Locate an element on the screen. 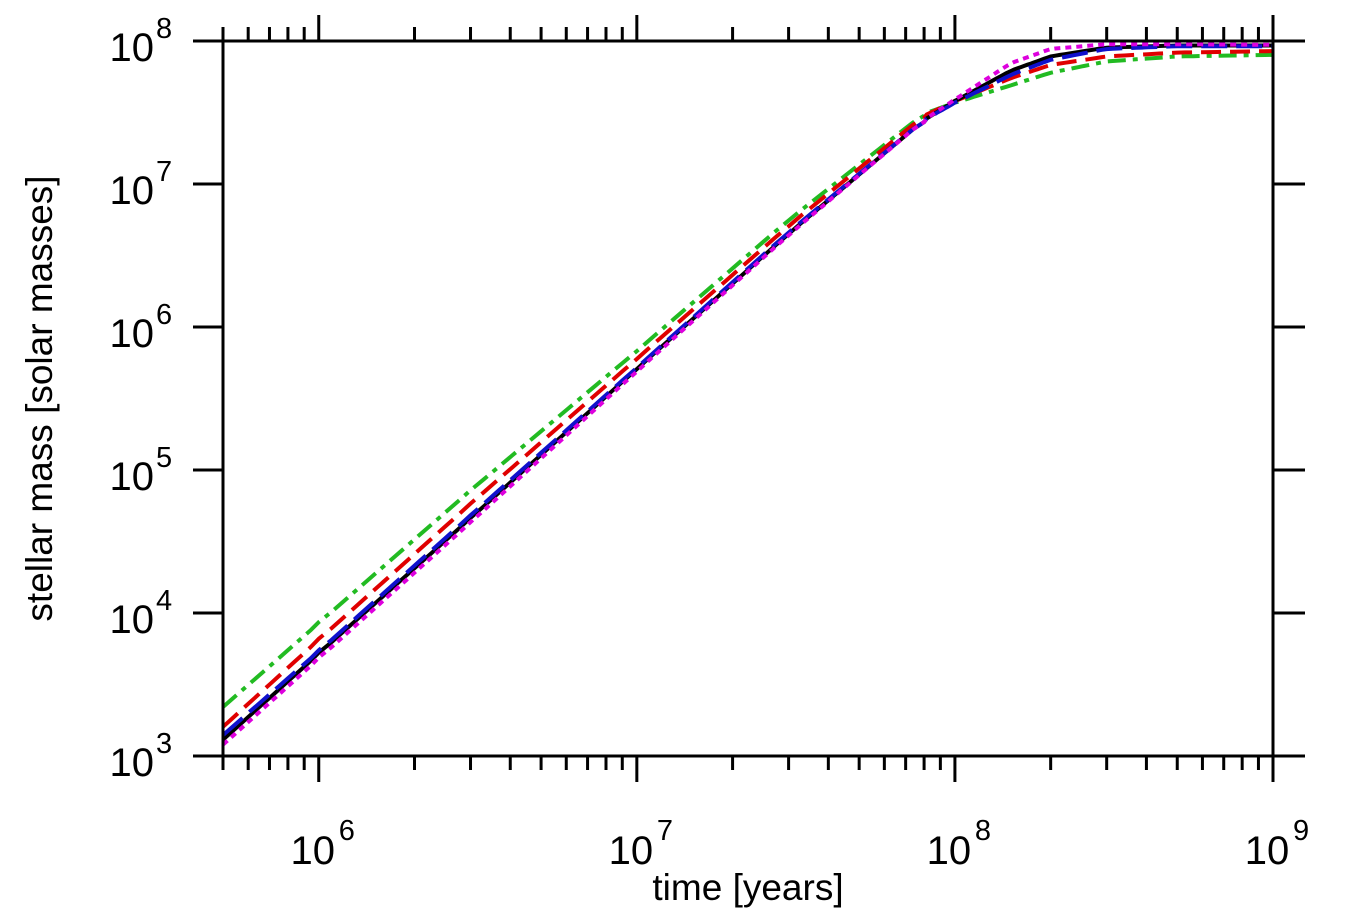 Image resolution: width=1364 pixels, height=909 pixels. y-tick-exponent: 7 is located at coordinates (164, 172).